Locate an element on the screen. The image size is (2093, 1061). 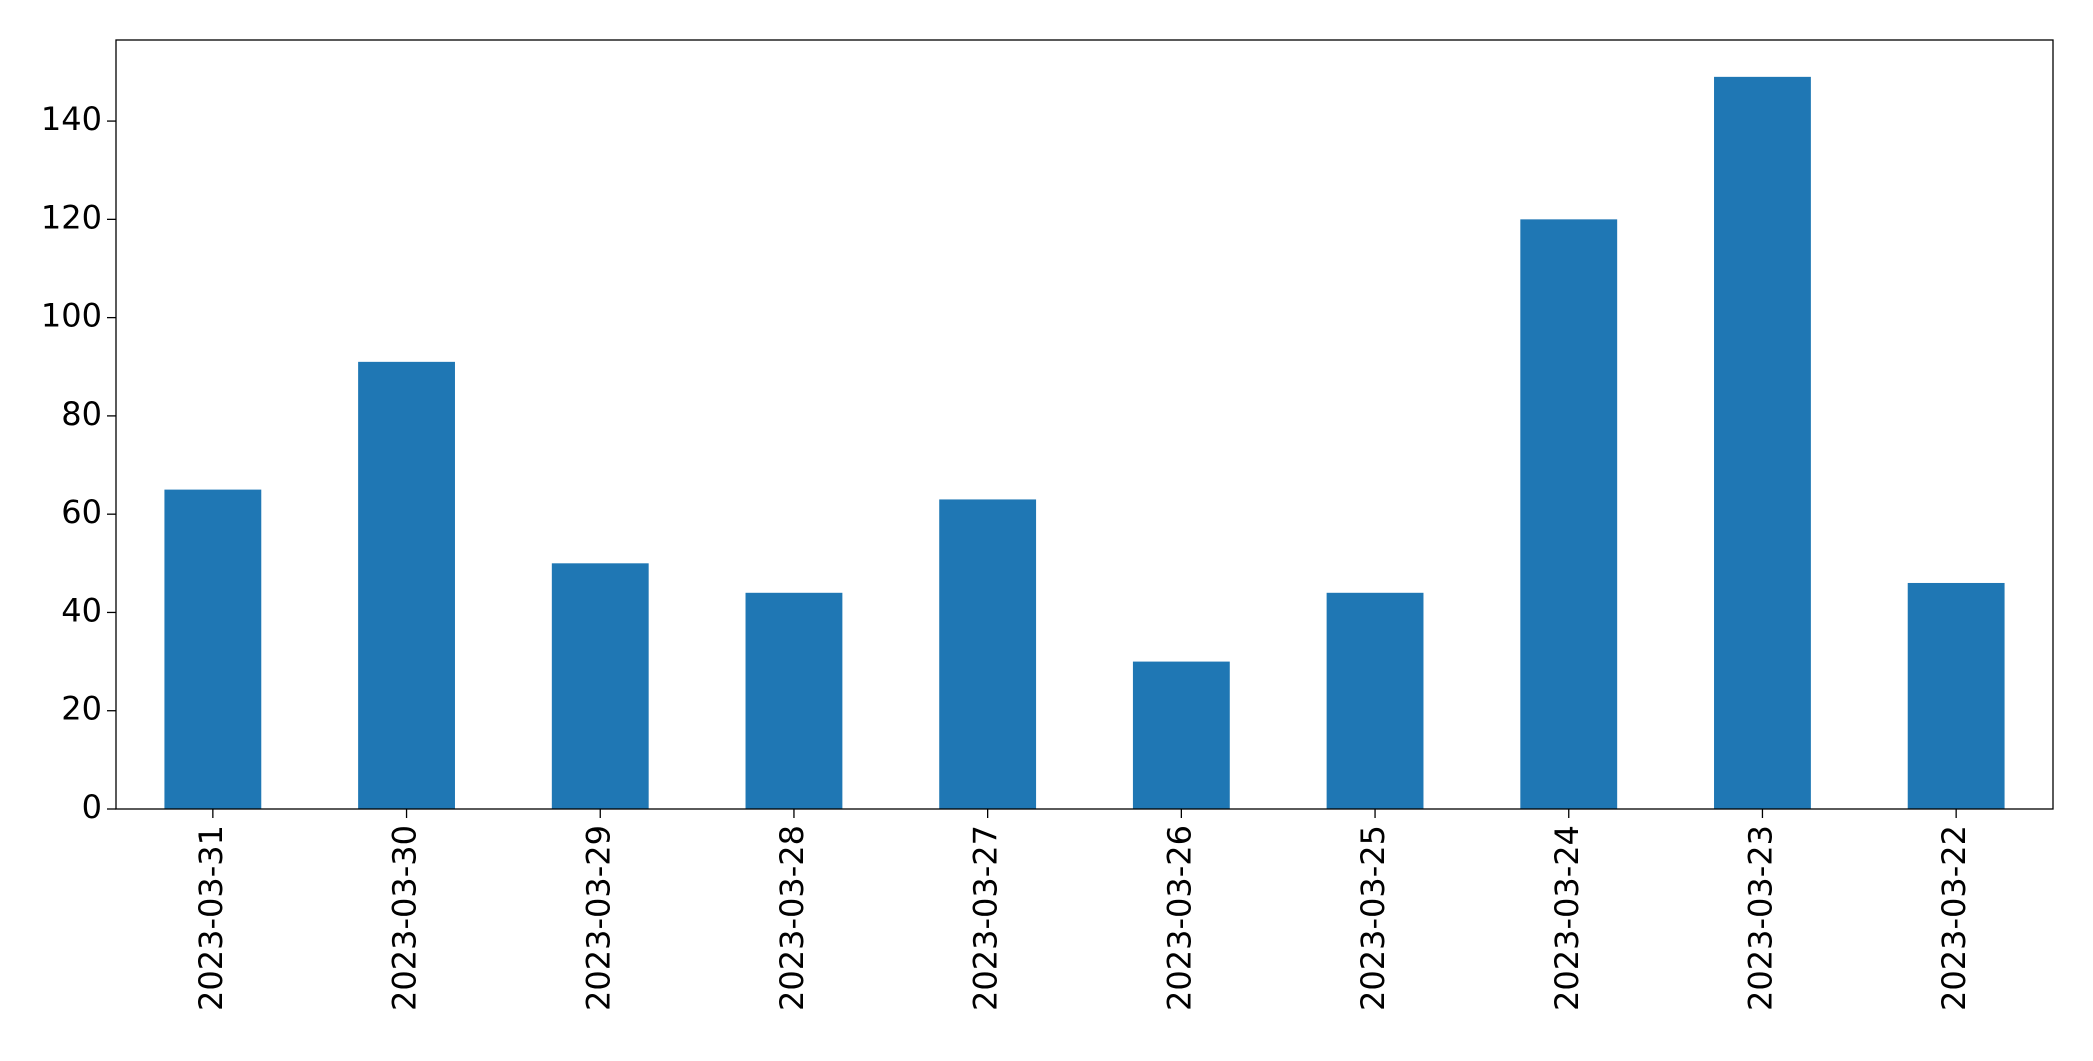
y-tick-label: 80 is located at coordinates (81, 414).